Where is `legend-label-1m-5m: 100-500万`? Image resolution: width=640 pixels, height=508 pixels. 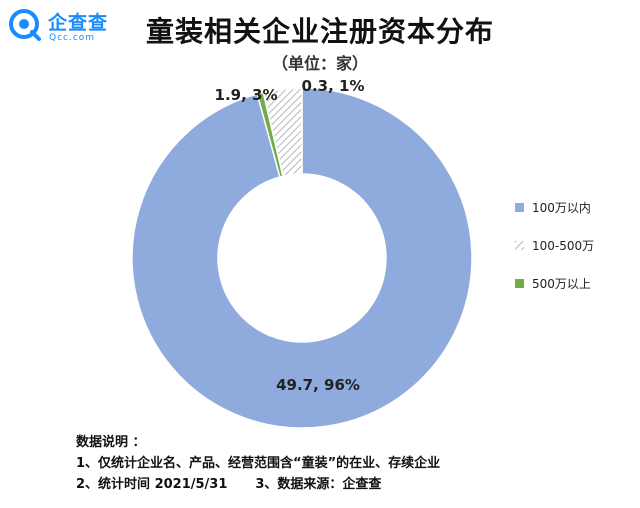
legend-label-1m-5m: 100-500万 is located at coordinates (563, 246).